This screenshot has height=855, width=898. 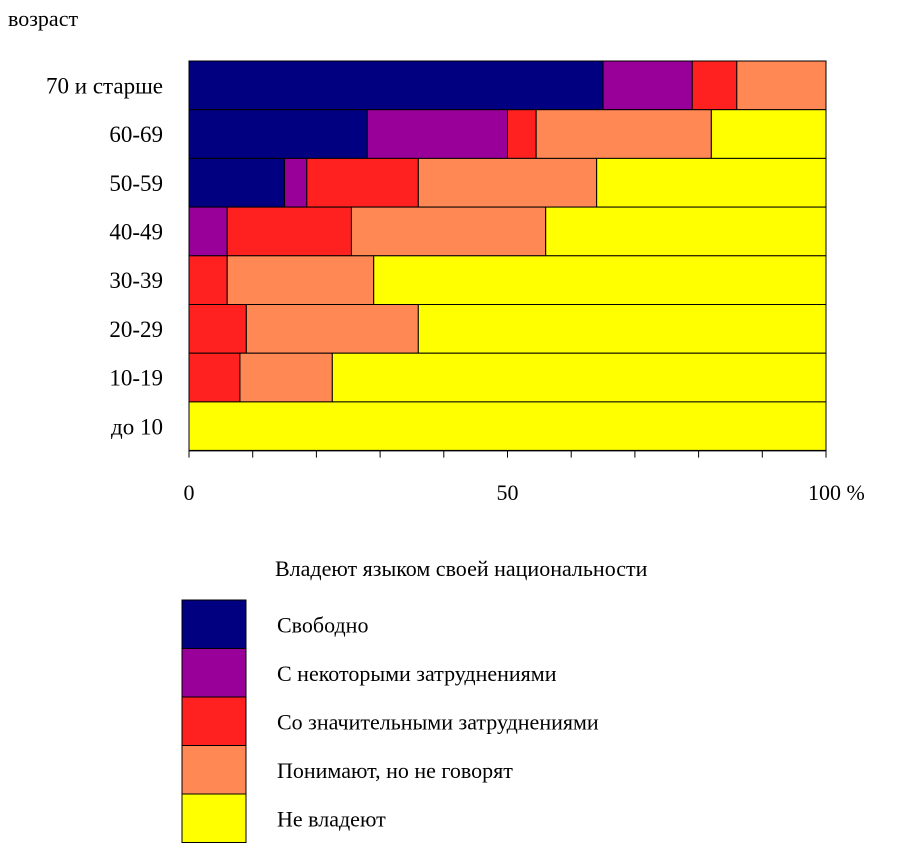 I want to click on x-tick-label: 50, so click(x=508, y=492).